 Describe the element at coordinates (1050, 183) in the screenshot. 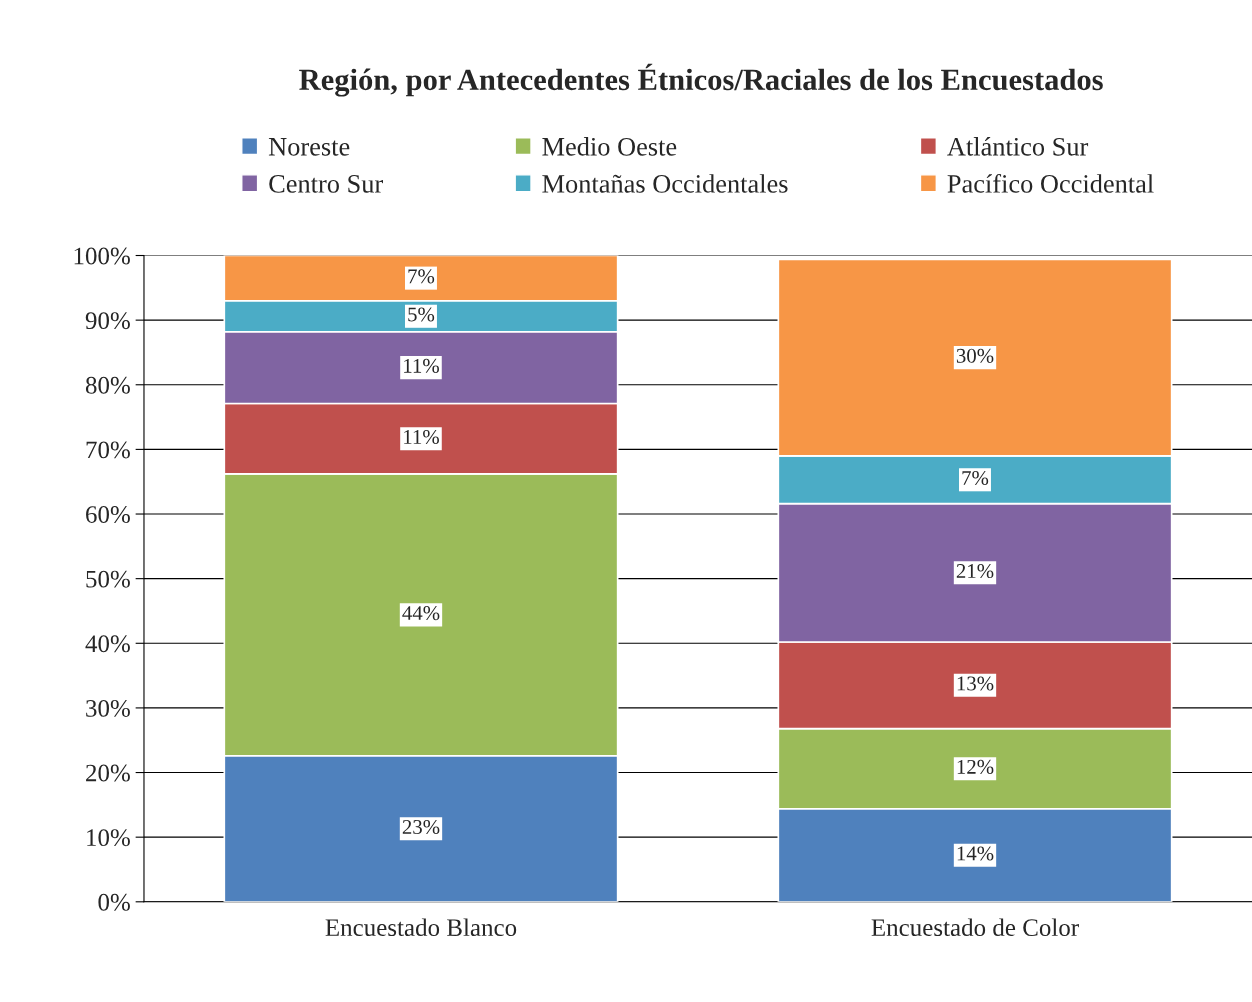

I see `legend-label: Pacífico Occidental` at that location.